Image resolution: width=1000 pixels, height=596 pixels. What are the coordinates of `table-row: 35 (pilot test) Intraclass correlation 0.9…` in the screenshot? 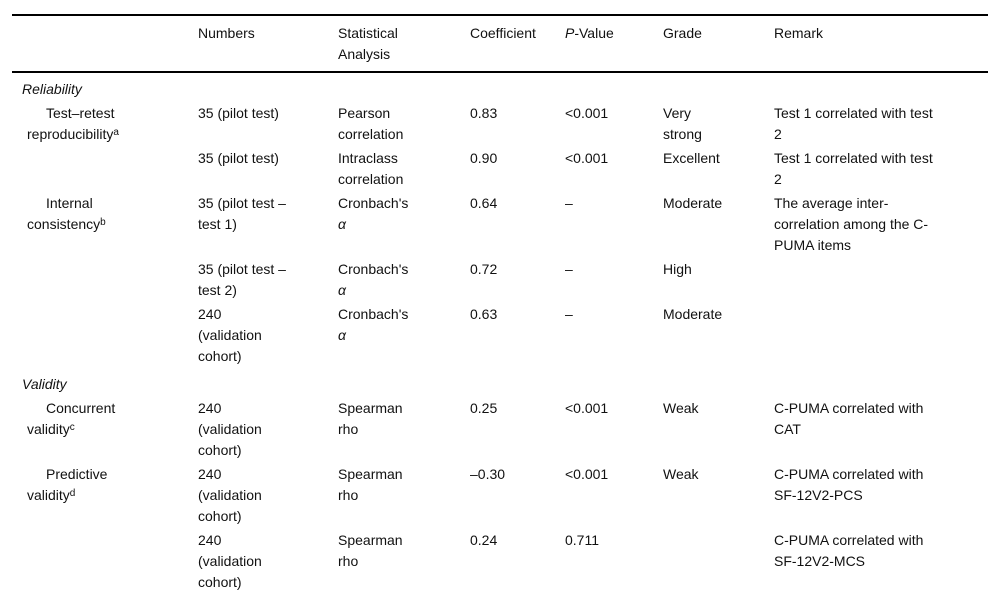 It's located at (500, 170).